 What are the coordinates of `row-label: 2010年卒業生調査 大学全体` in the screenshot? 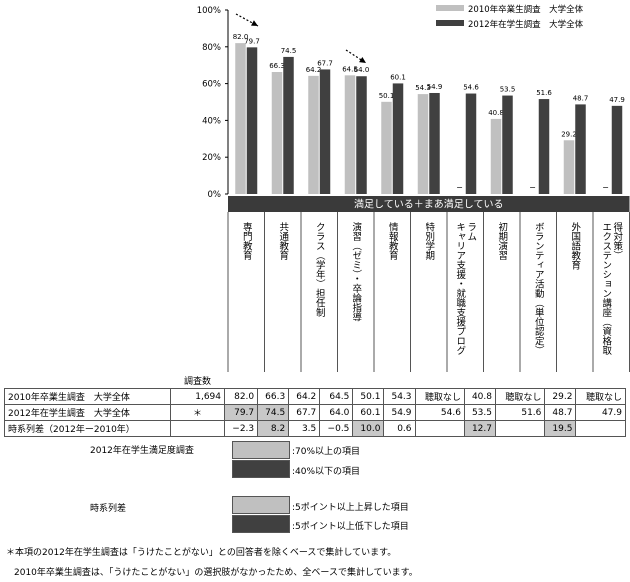 It's located at (87, 396).